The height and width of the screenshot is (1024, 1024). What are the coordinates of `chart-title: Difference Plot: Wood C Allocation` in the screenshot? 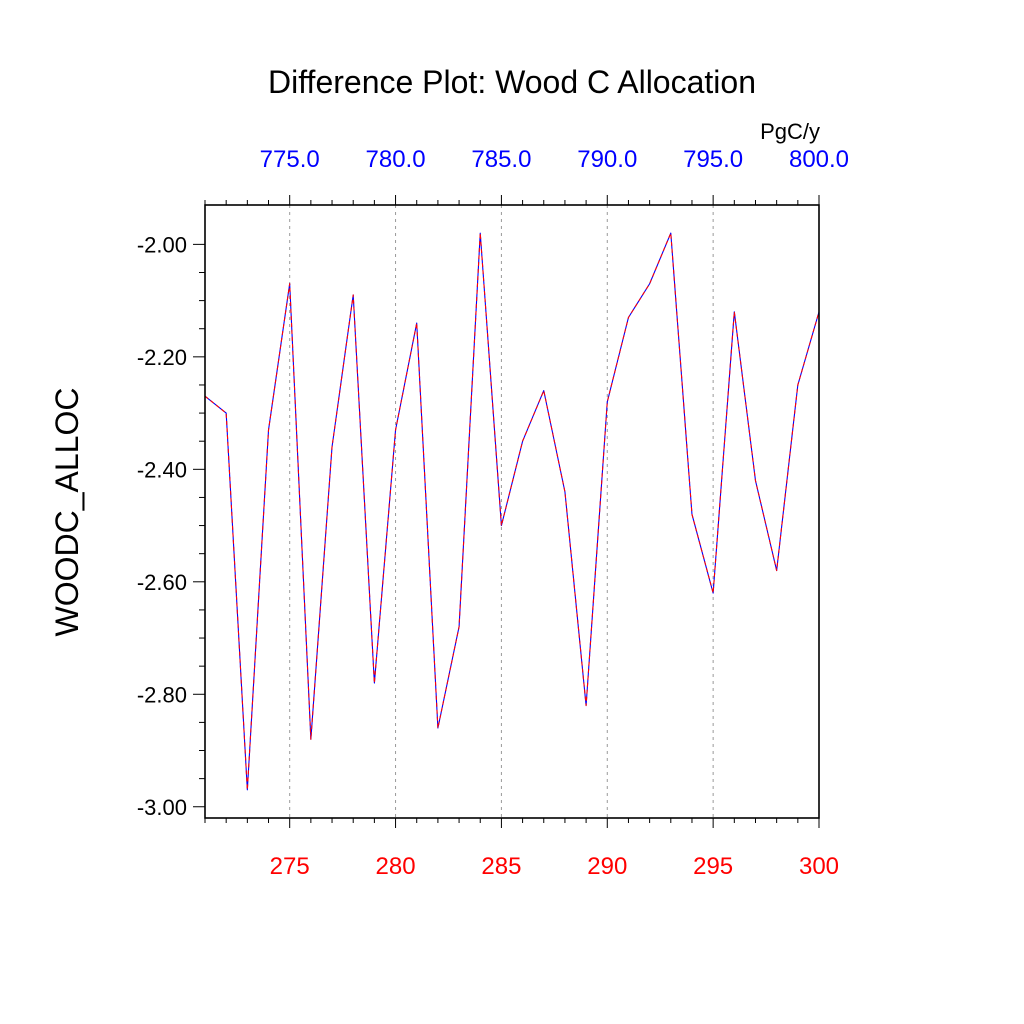 It's located at (512, 82).